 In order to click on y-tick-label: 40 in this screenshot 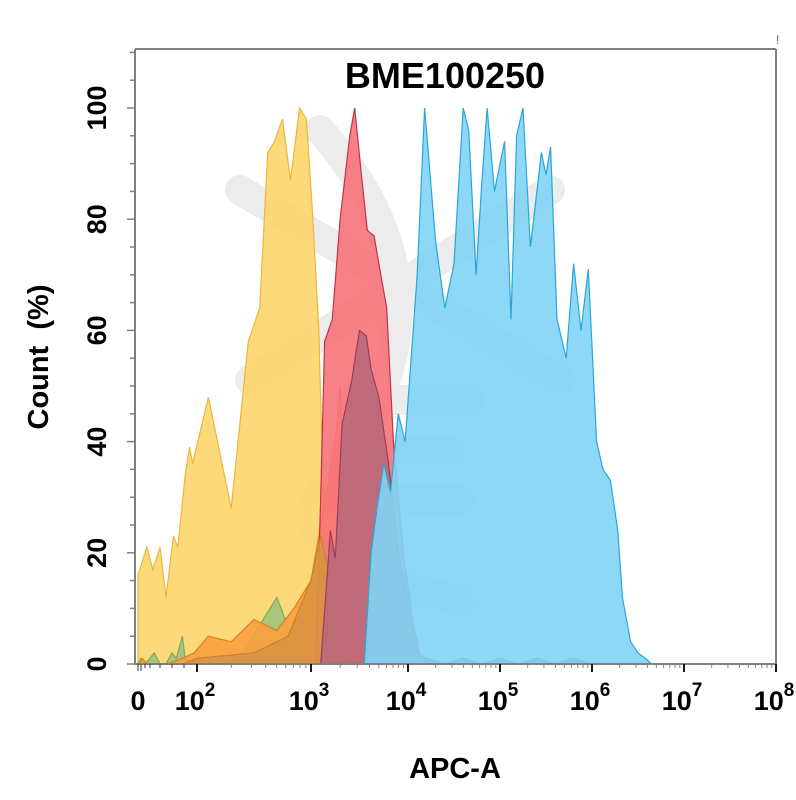, I will do `click(97, 442)`.